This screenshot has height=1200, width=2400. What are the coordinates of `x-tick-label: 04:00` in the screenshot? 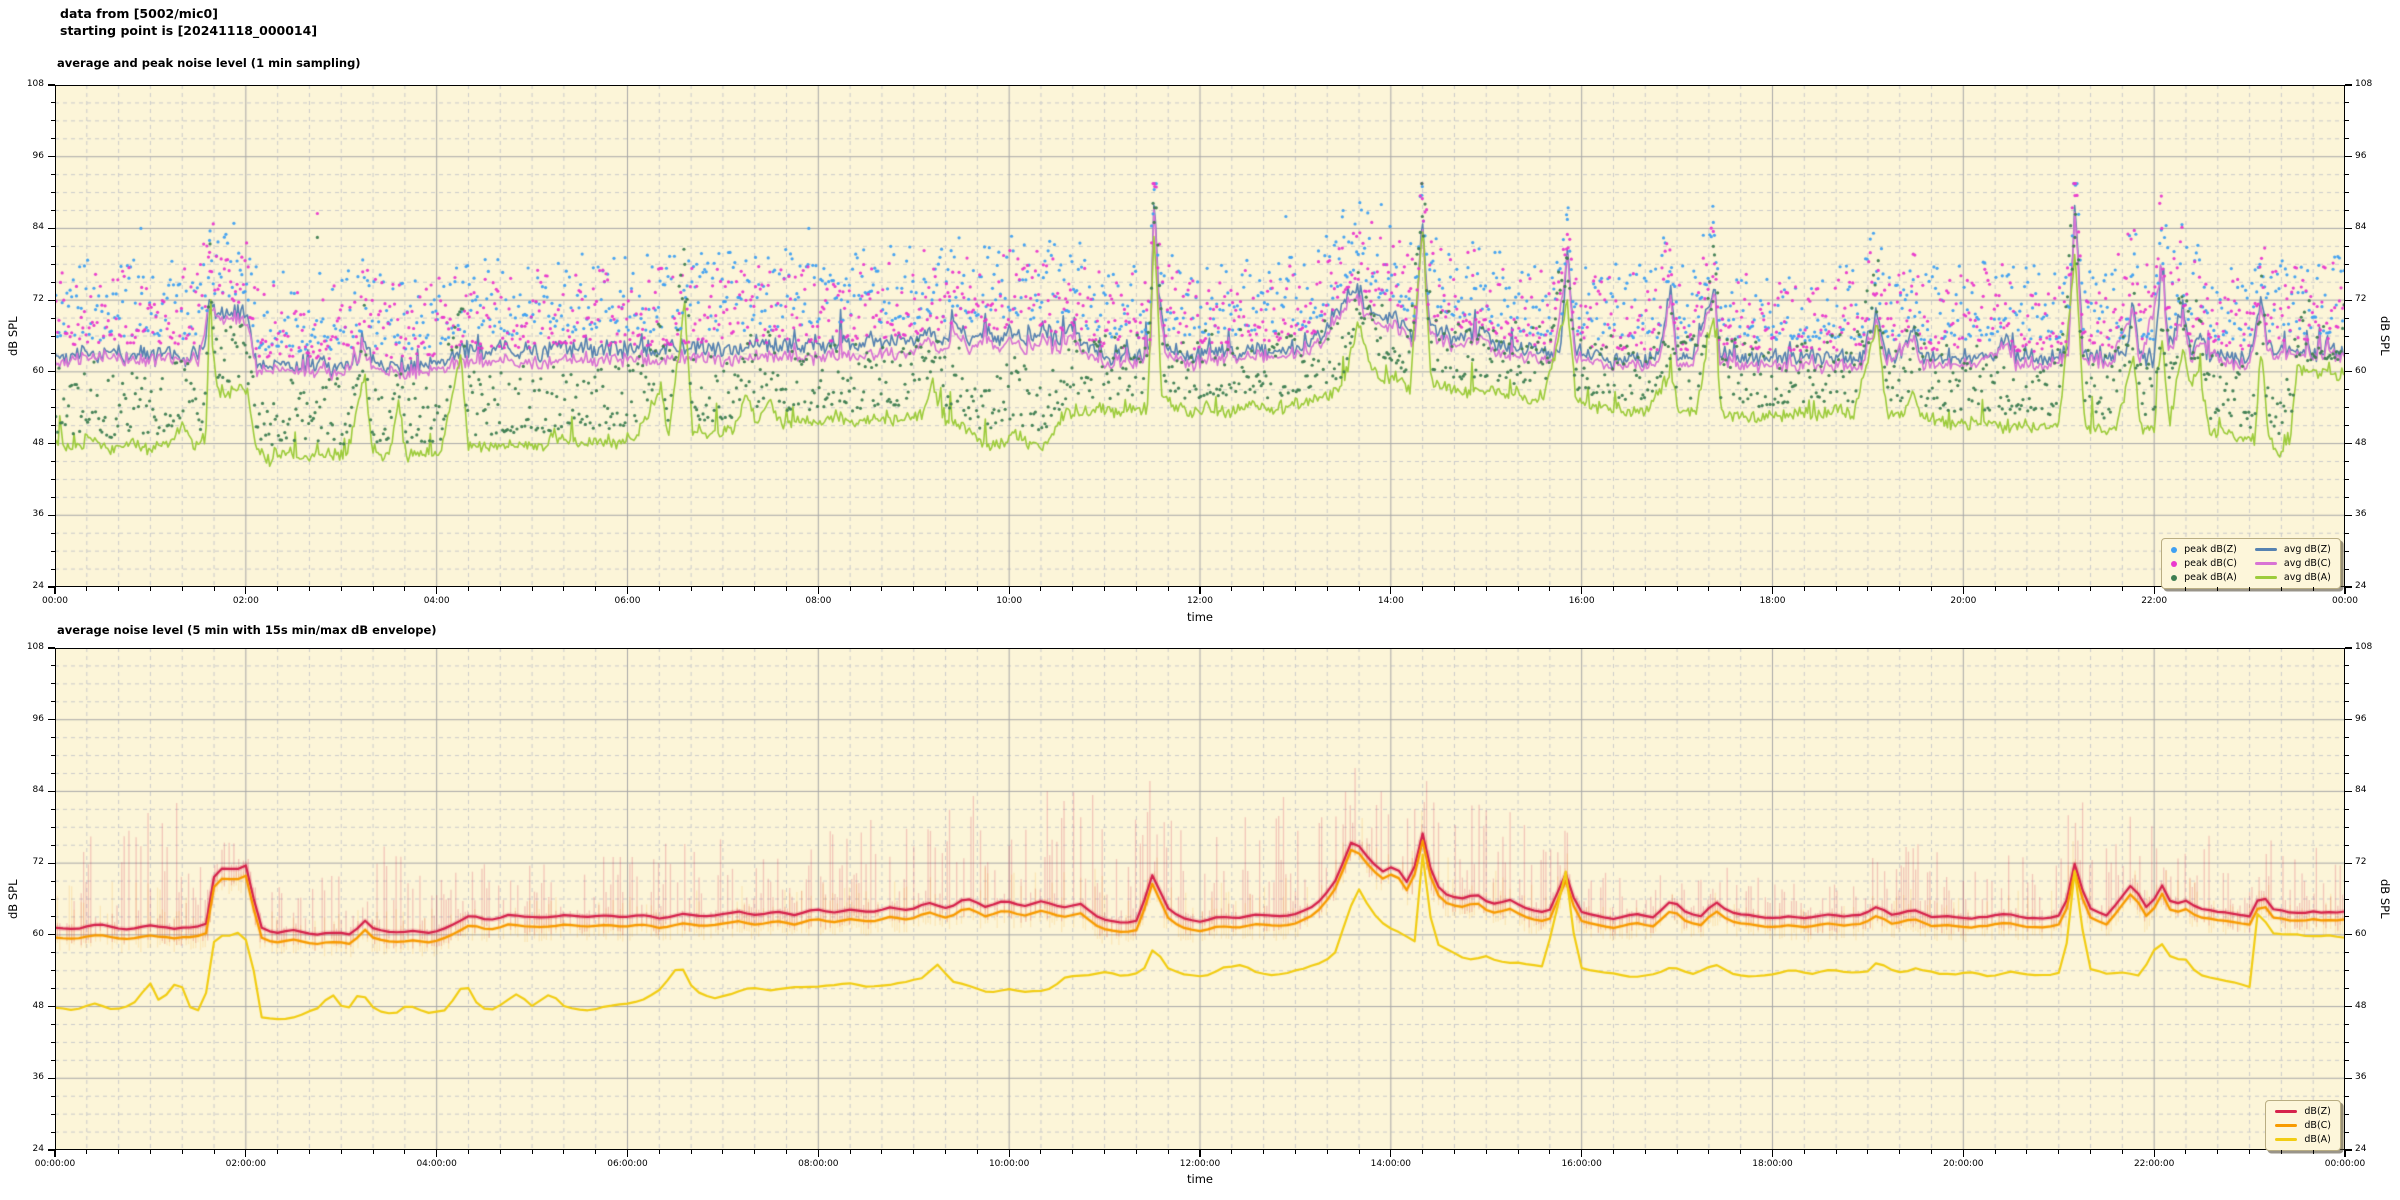 It's located at (436, 601).